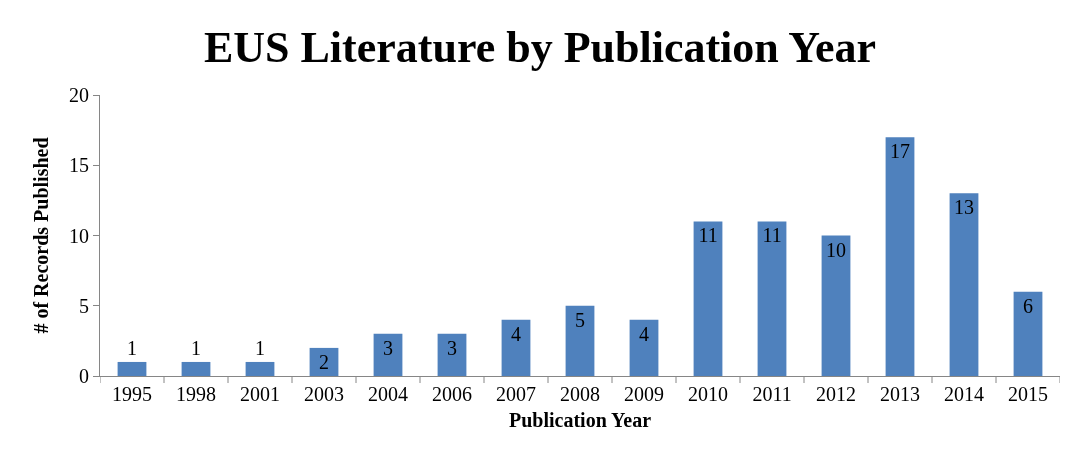 The height and width of the screenshot is (451, 1080). Describe the element at coordinates (260, 394) in the screenshot. I see `x-tick-label: 2001` at that location.